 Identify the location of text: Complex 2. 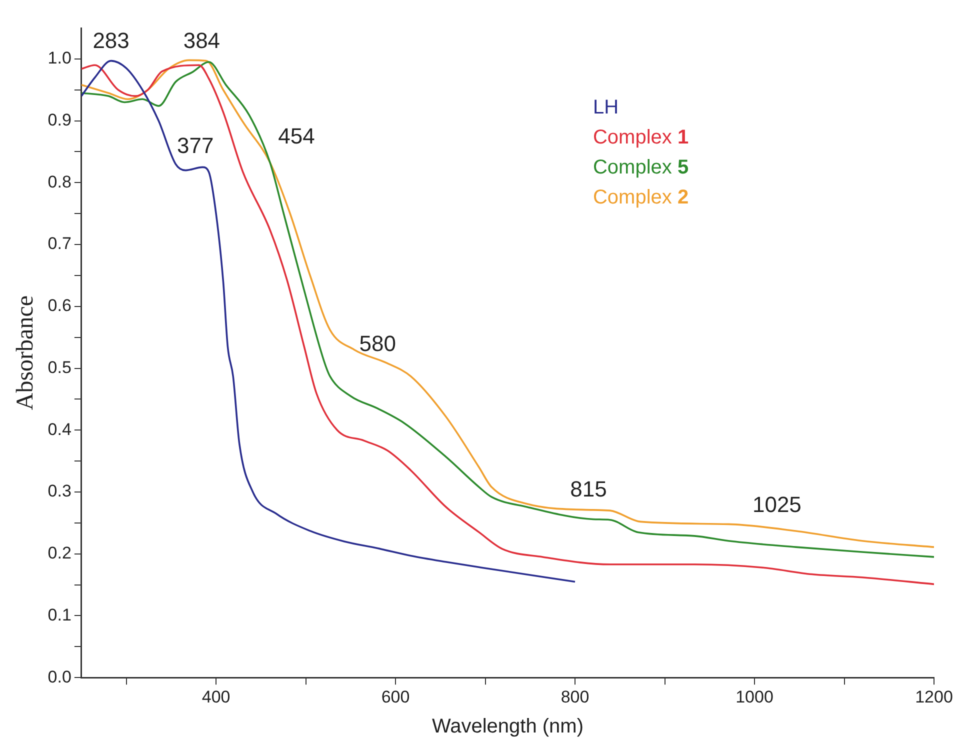
(640, 197).